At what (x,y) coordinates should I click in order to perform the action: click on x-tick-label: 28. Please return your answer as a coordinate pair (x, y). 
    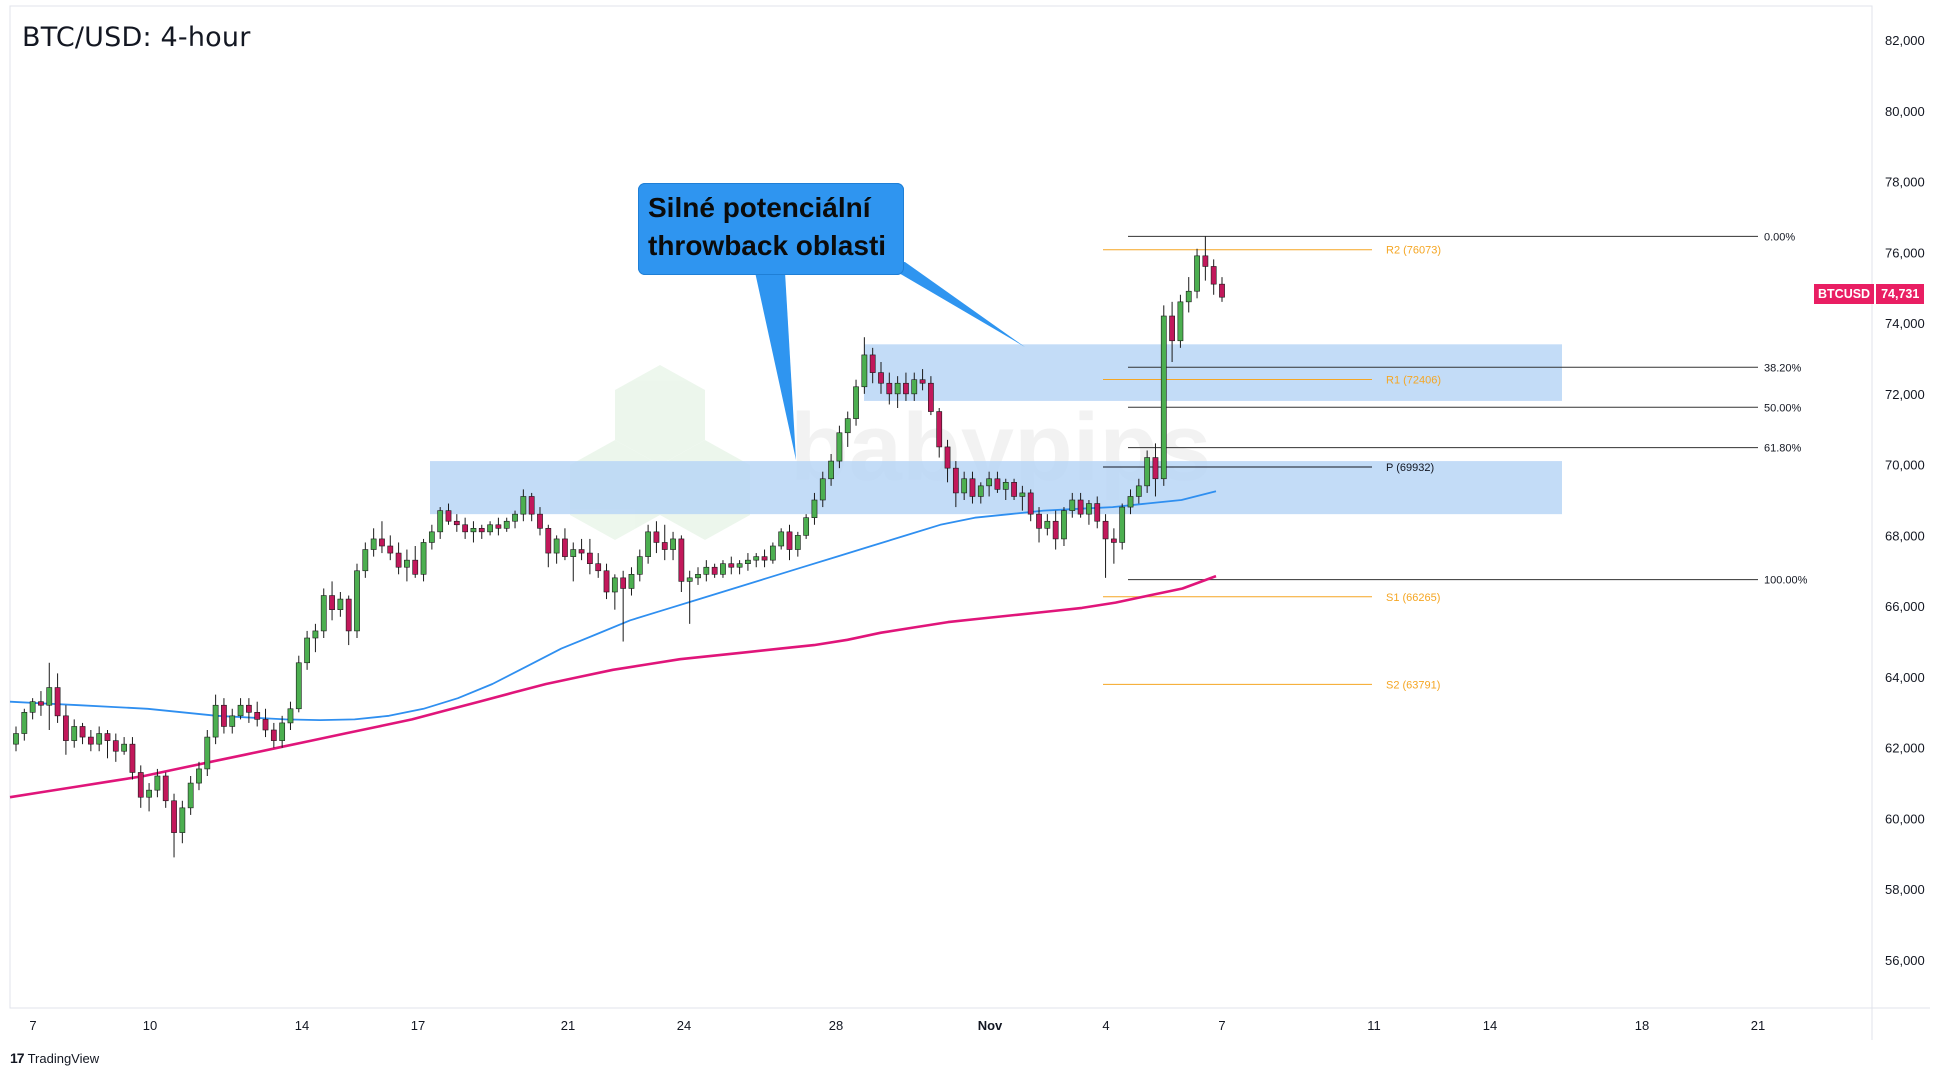
    Looking at the image, I should click on (836, 1025).